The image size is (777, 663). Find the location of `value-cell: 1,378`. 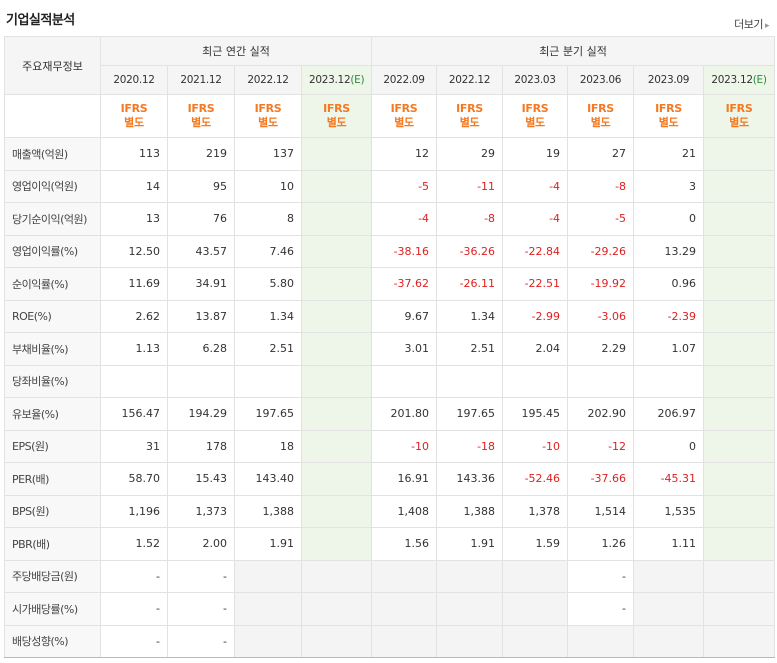

value-cell: 1,378 is located at coordinates (535, 511).